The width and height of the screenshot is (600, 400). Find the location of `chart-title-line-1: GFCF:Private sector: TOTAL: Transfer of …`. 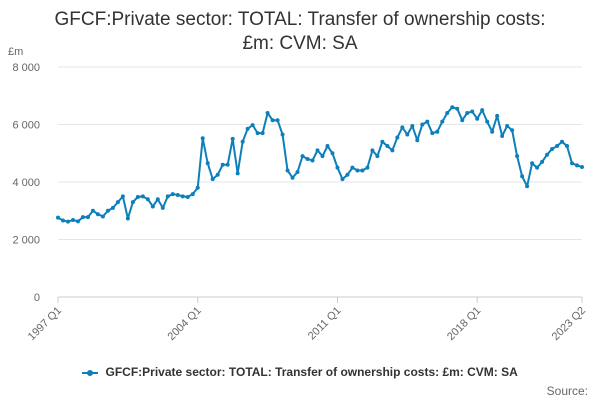

chart-title-line-1: GFCF:Private sector: TOTAL: Transfer of … is located at coordinates (300, 19).